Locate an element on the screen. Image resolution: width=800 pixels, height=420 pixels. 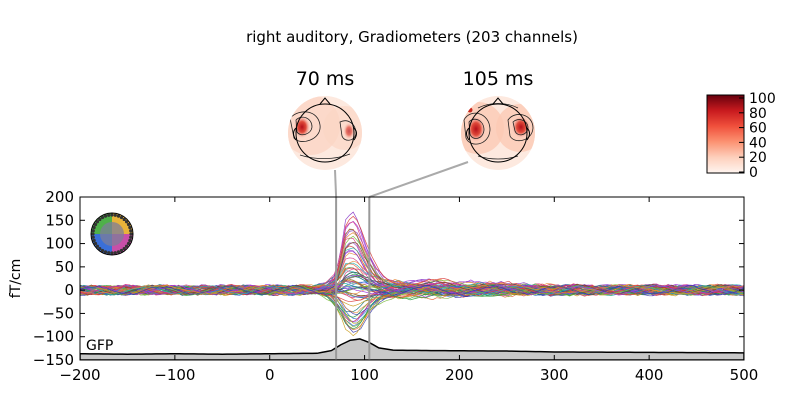
y-tick-label: −50 is located at coordinates (58, 313).